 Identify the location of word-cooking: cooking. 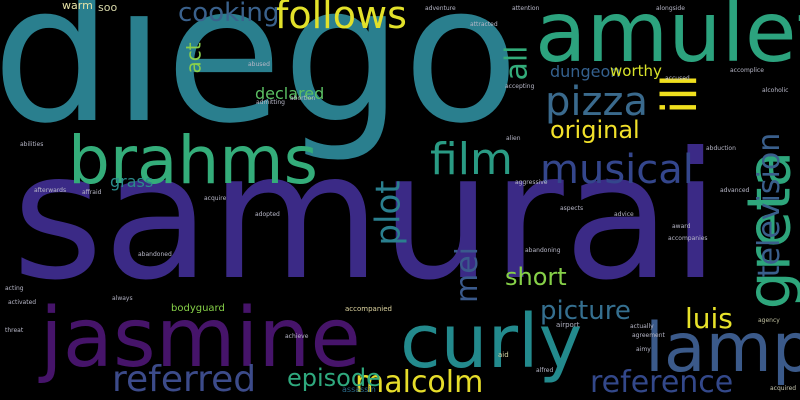
(229, 14).